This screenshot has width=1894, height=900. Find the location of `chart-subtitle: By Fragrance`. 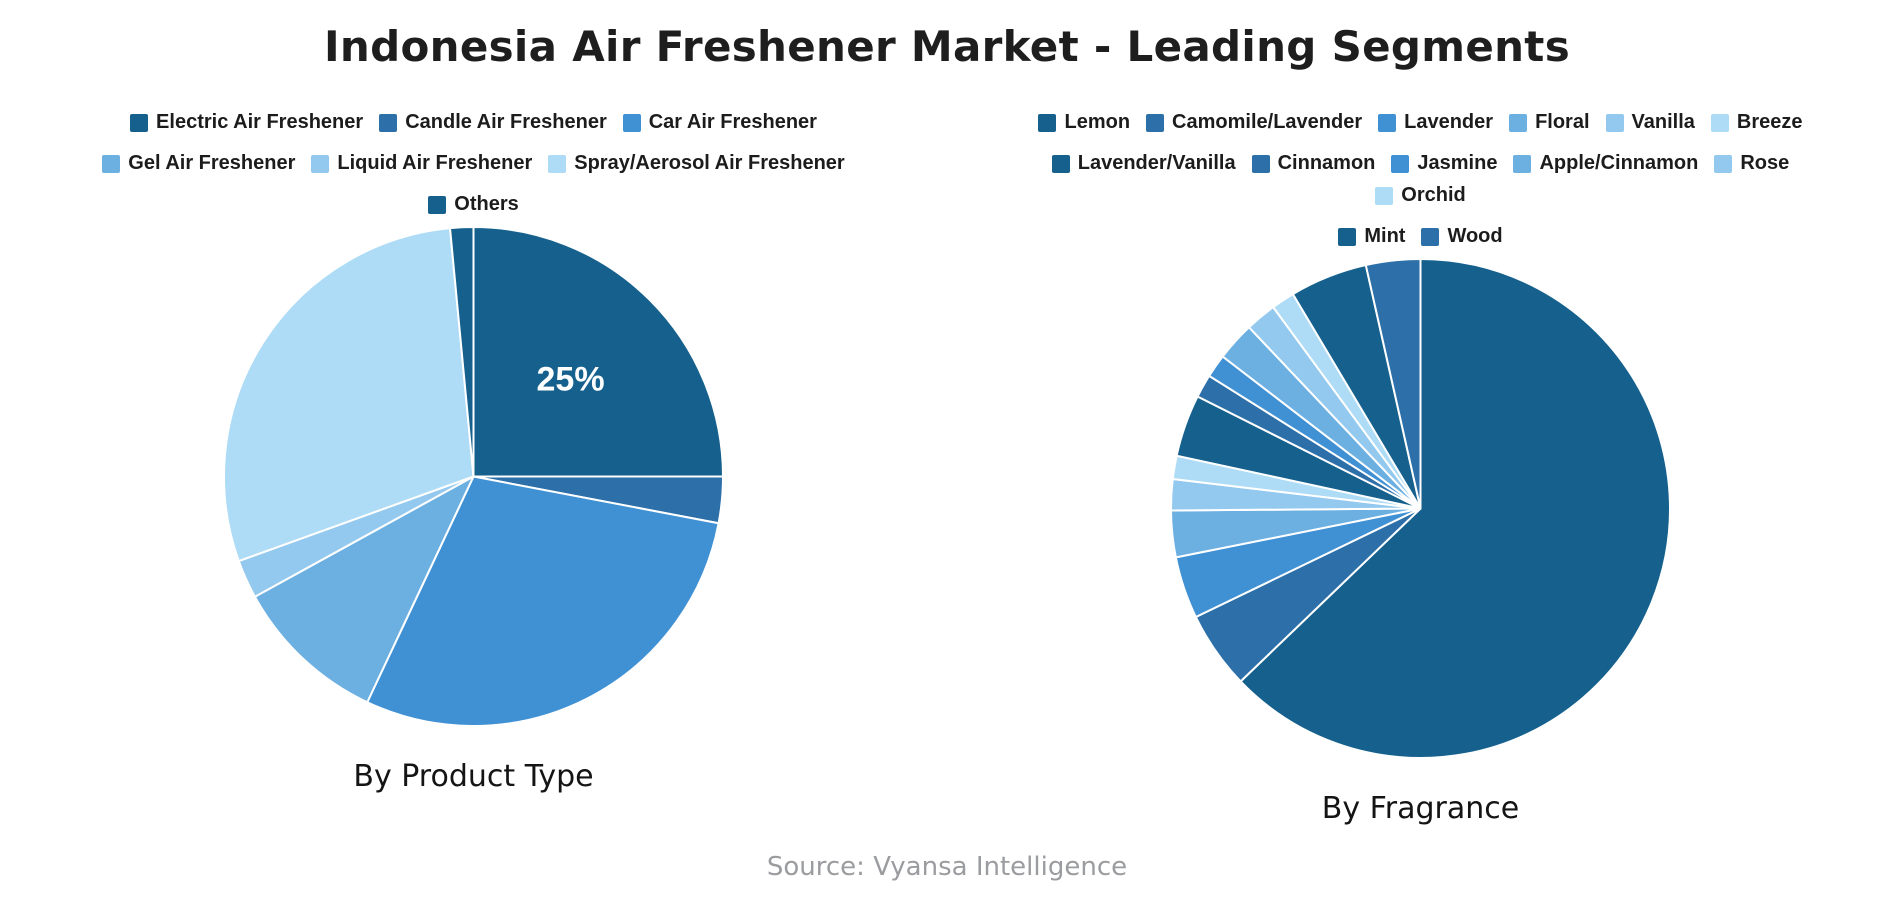

chart-subtitle: By Fragrance is located at coordinates (1420, 808).